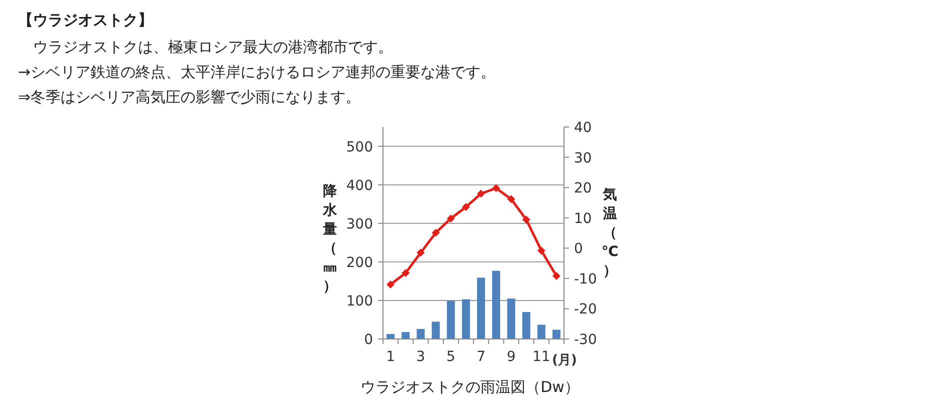 This screenshot has width=946, height=413. What do you see at coordinates (391, 357) in the screenshot?
I see `x-tick-label: 1` at bounding box center [391, 357].